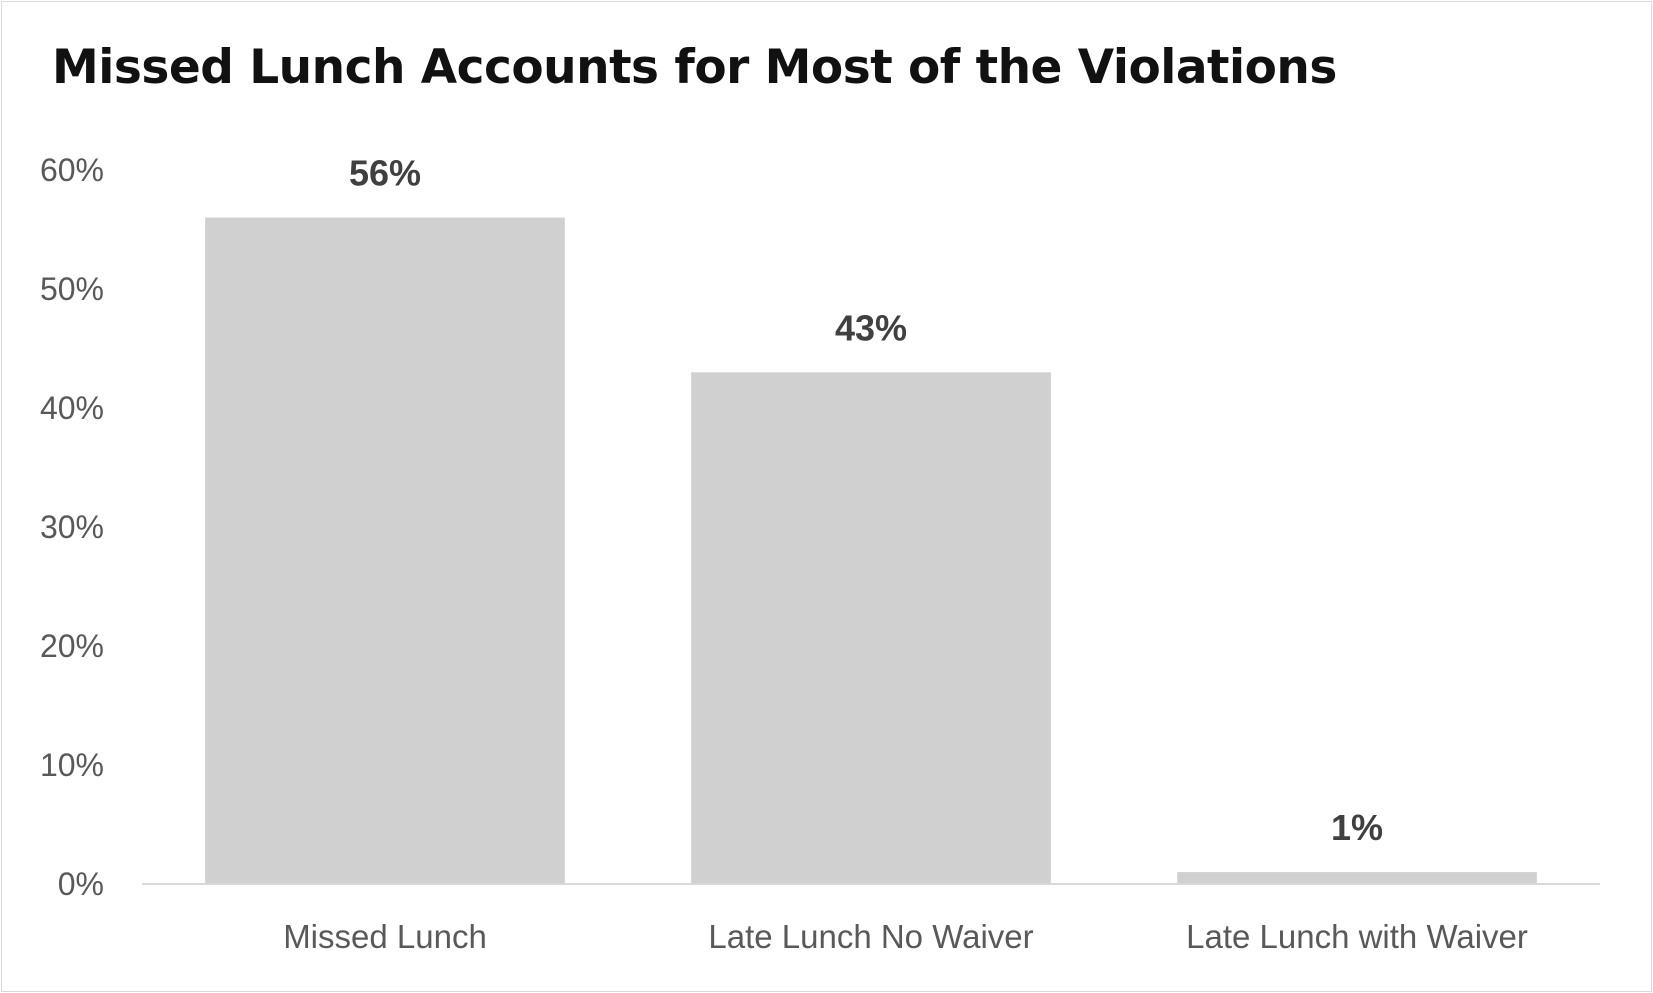  What do you see at coordinates (72, 527) in the screenshot?
I see `y-tick-label: 30%` at bounding box center [72, 527].